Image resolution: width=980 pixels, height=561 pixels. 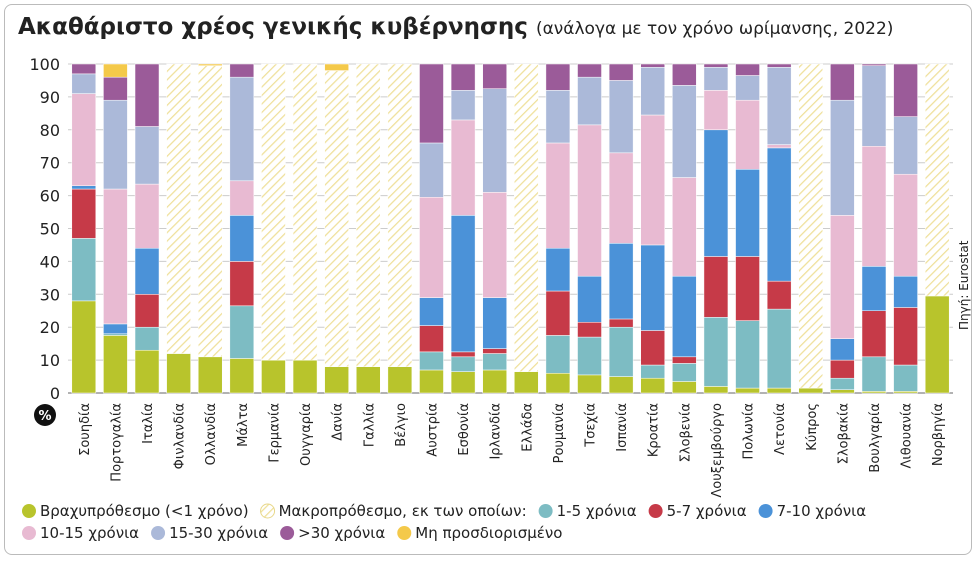 What do you see at coordinates (50, 97) in the screenshot?
I see `y-tick-label: 90` at bounding box center [50, 97].